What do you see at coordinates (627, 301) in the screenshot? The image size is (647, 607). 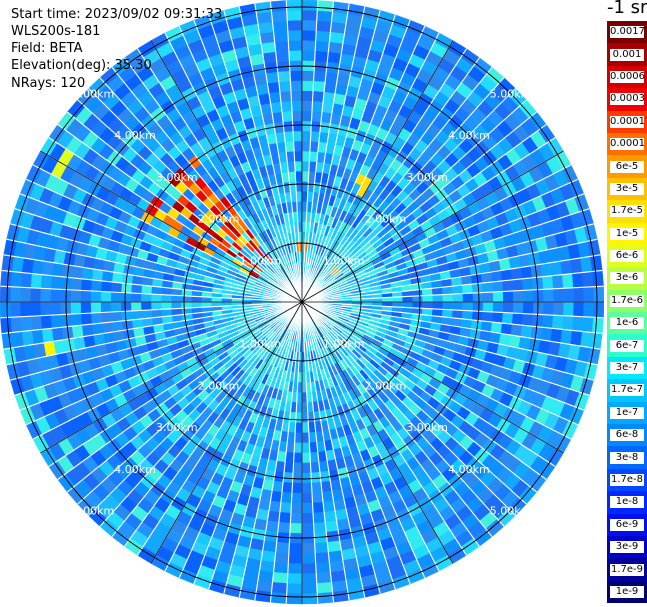 I see `colorbar-segment: 1.7e-6` at bounding box center [627, 301].